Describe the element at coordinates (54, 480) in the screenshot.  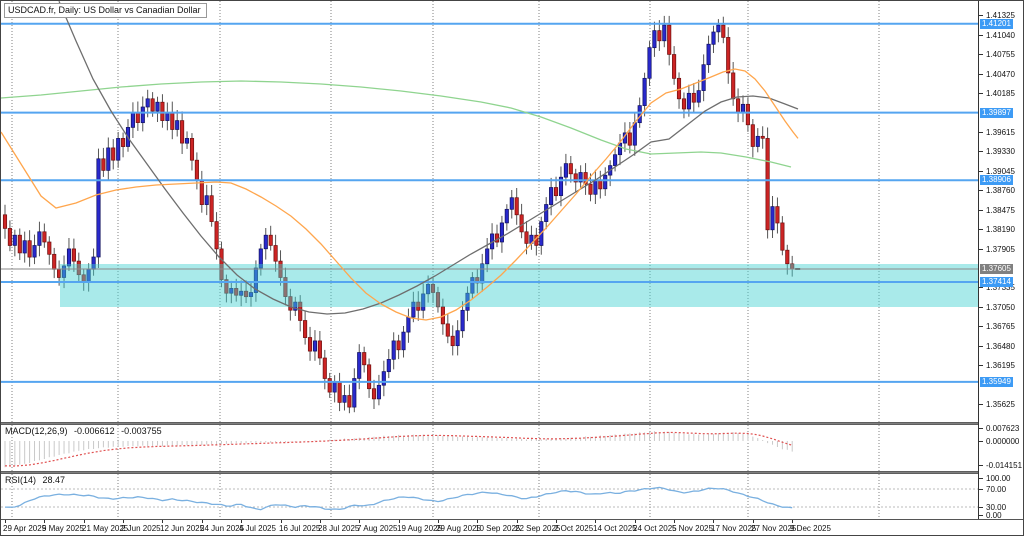
I see `rsi-value: 28.47` at that location.